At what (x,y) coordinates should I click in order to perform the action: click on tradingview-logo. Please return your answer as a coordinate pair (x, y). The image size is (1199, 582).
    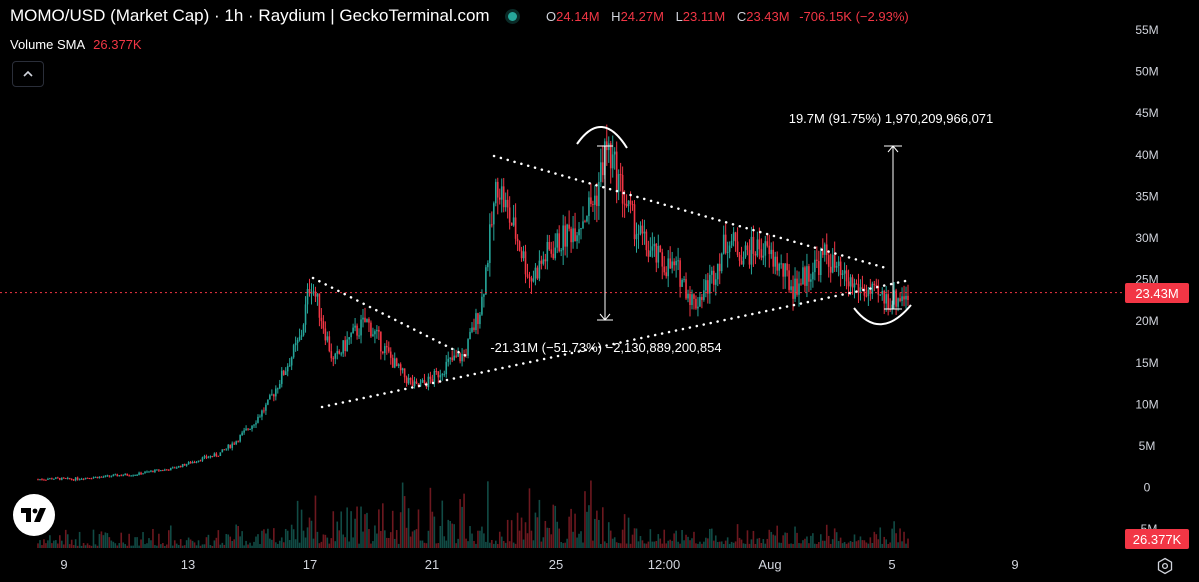
    Looking at the image, I should click on (34, 515).